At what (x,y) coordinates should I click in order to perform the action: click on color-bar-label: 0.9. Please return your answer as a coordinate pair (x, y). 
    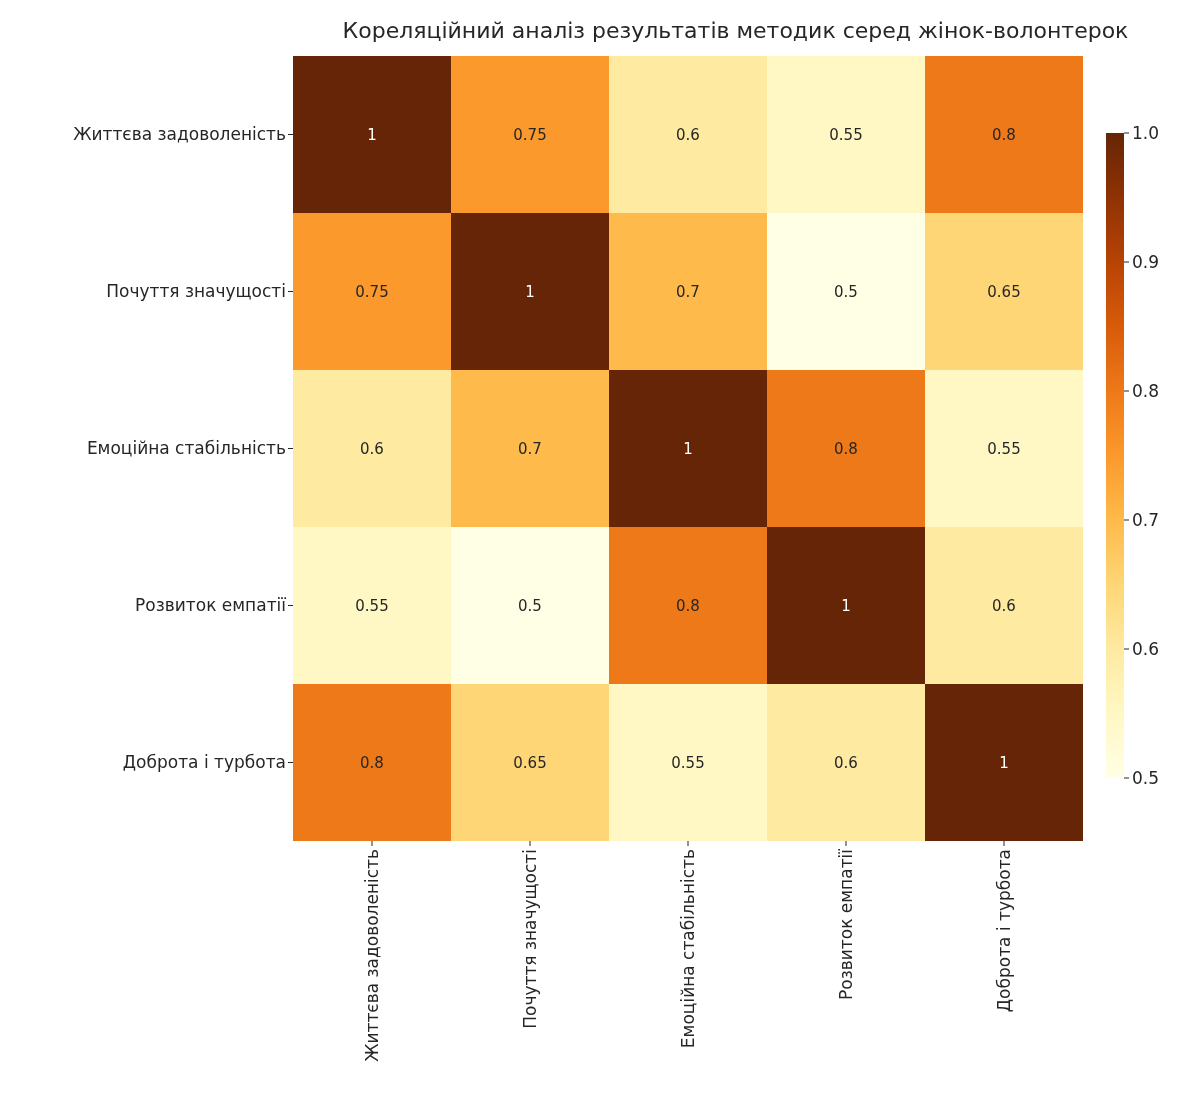
    Looking at the image, I should click on (1146, 261).